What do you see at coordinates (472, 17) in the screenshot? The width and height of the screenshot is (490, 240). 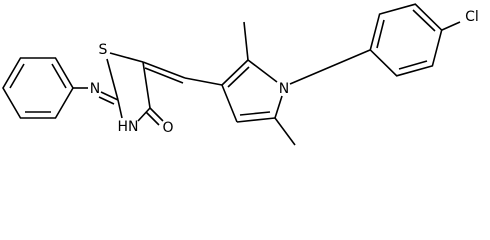 I see `atom-label: Cl` at bounding box center [472, 17].